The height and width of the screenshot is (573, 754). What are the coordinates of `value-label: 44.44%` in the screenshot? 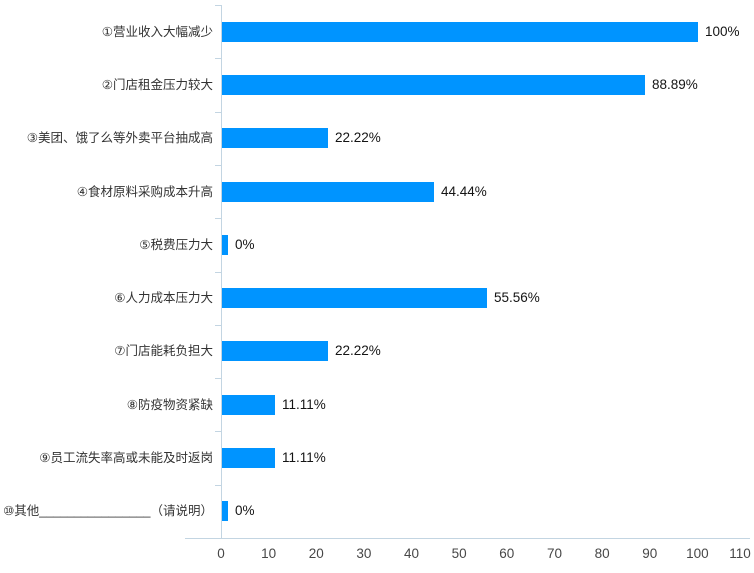 It's located at (464, 191).